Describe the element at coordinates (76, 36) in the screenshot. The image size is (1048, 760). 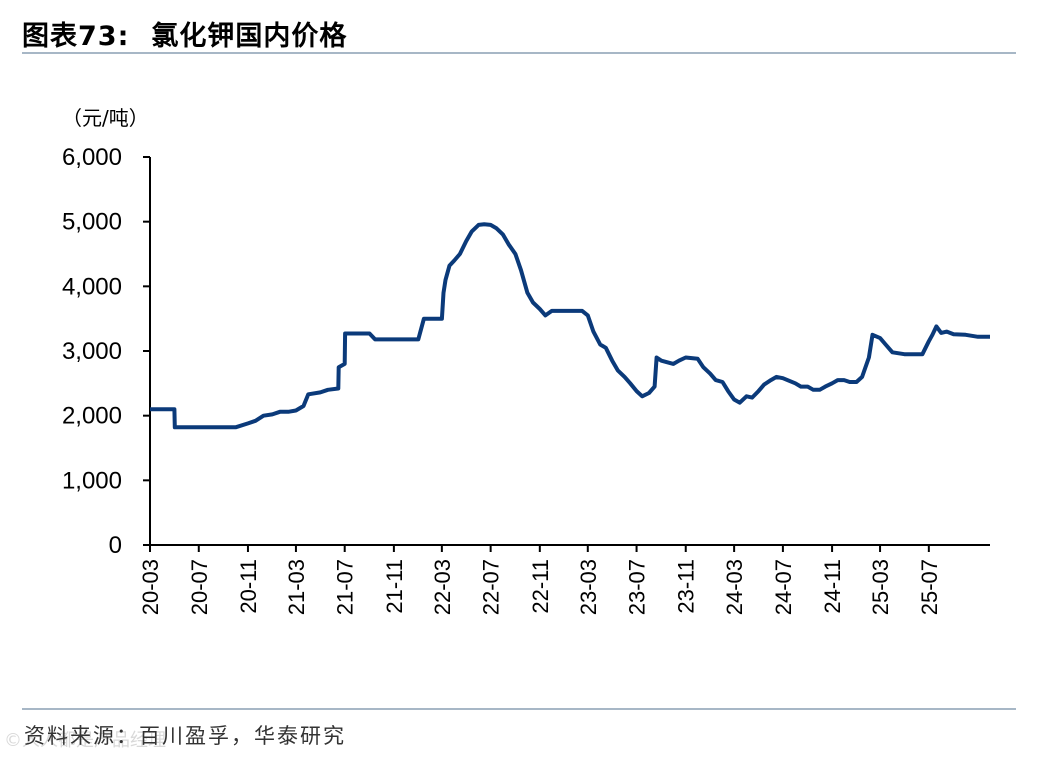
I see `figure-label: 图表73:` at that location.